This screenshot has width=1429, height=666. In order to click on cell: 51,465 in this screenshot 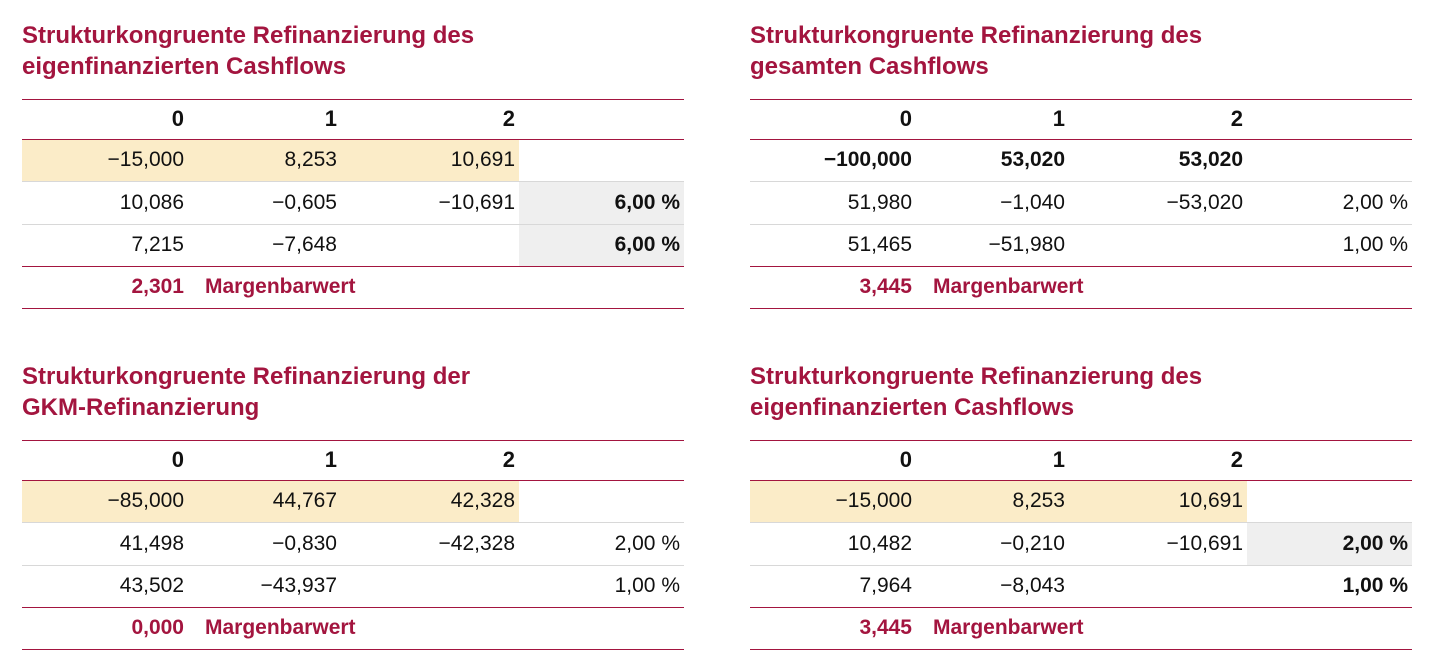, I will do `click(879, 244)`.